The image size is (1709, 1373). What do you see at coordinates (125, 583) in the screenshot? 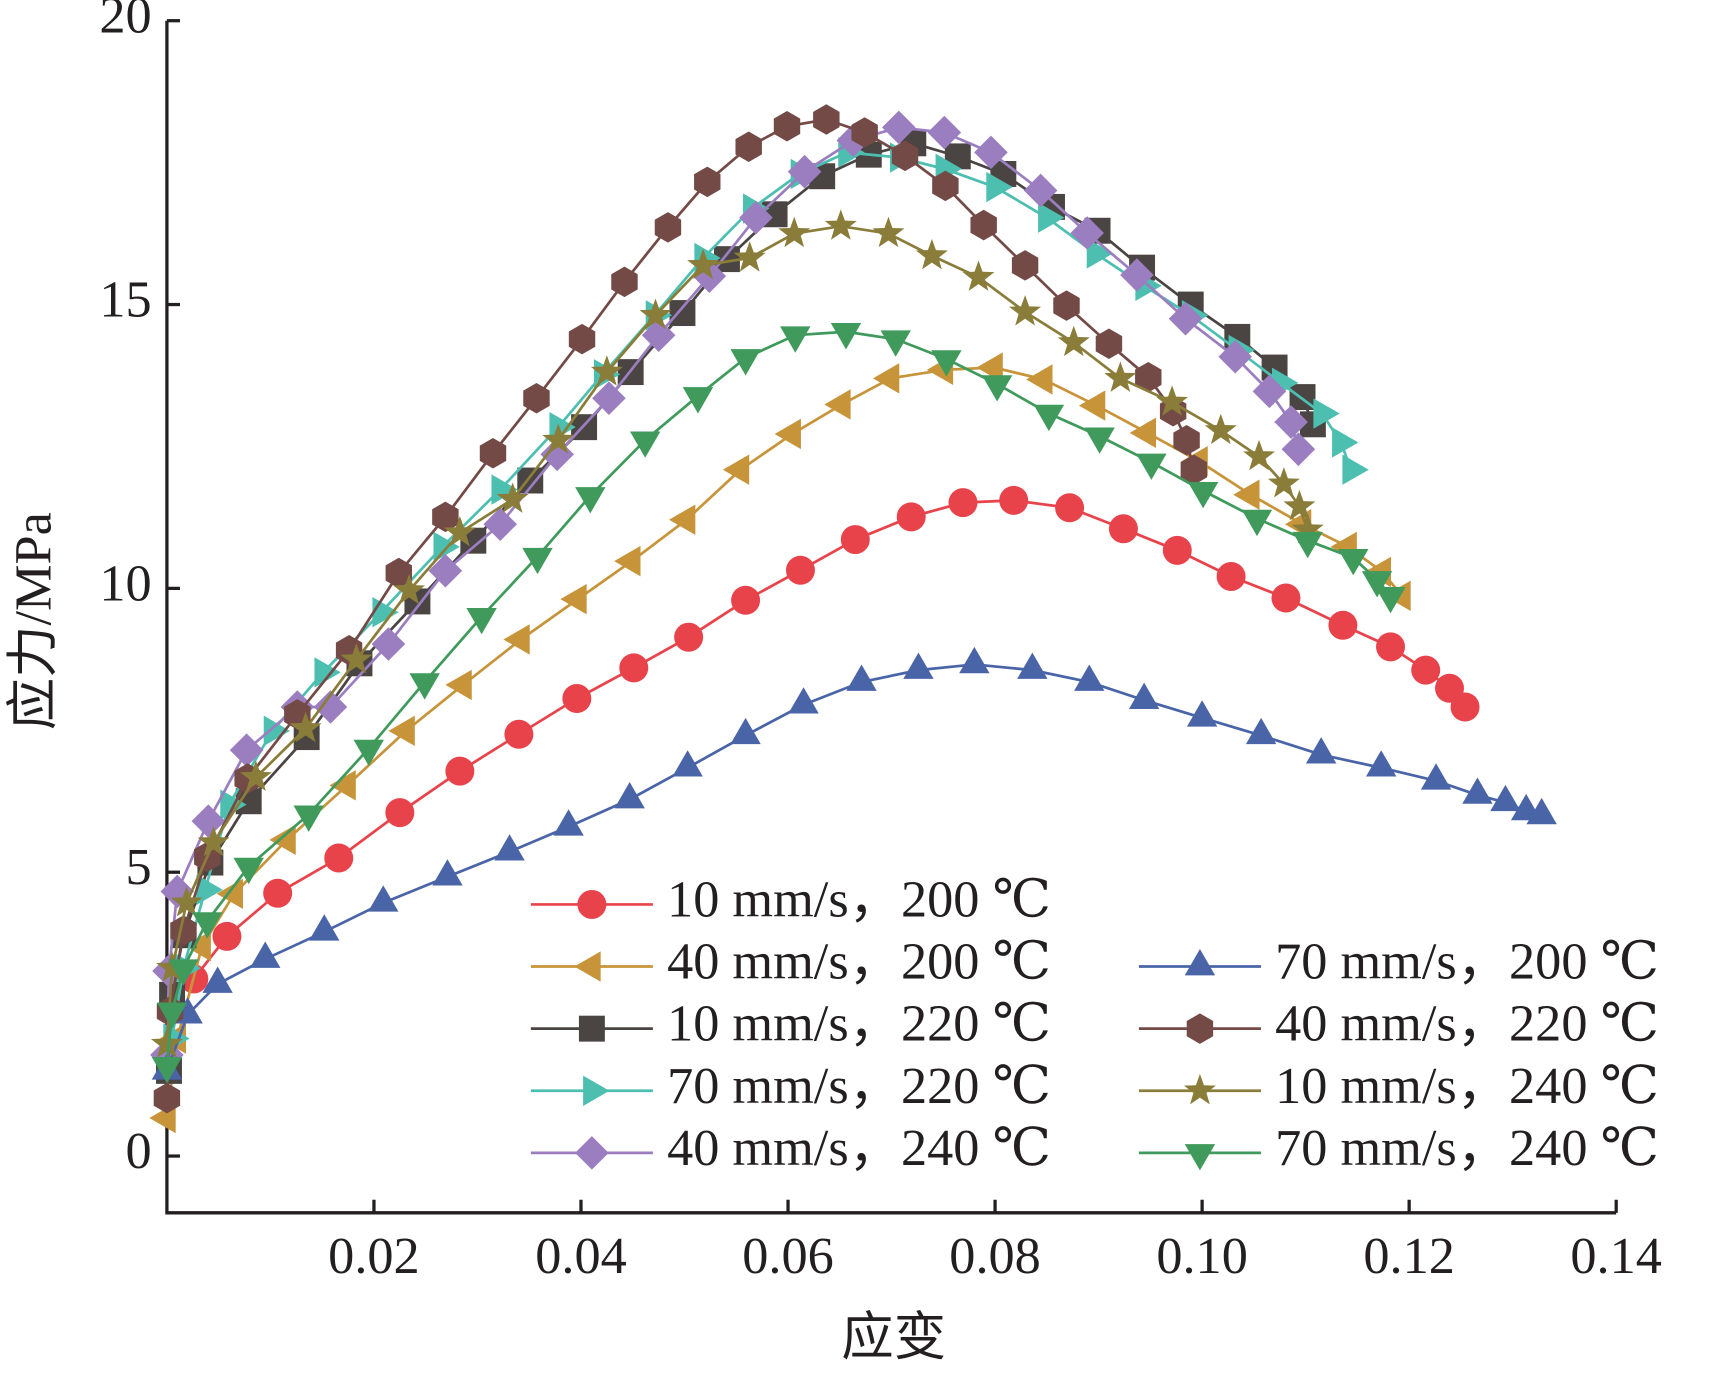
I see `y-tick-label: 10` at bounding box center [125, 583].